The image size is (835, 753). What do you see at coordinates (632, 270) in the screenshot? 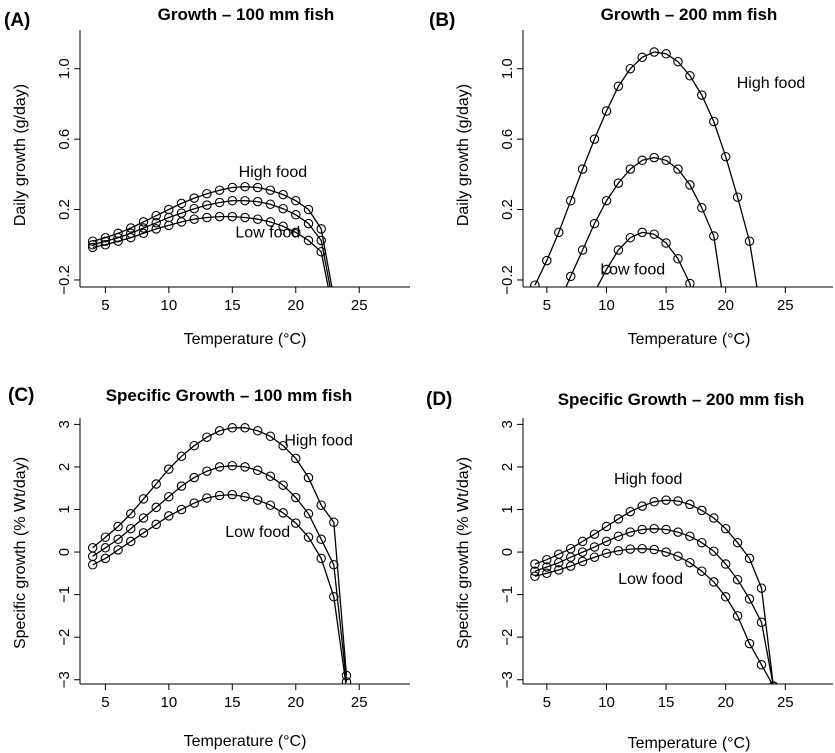
I see `panel-b-annotation-low-food: Low food` at bounding box center [632, 270].